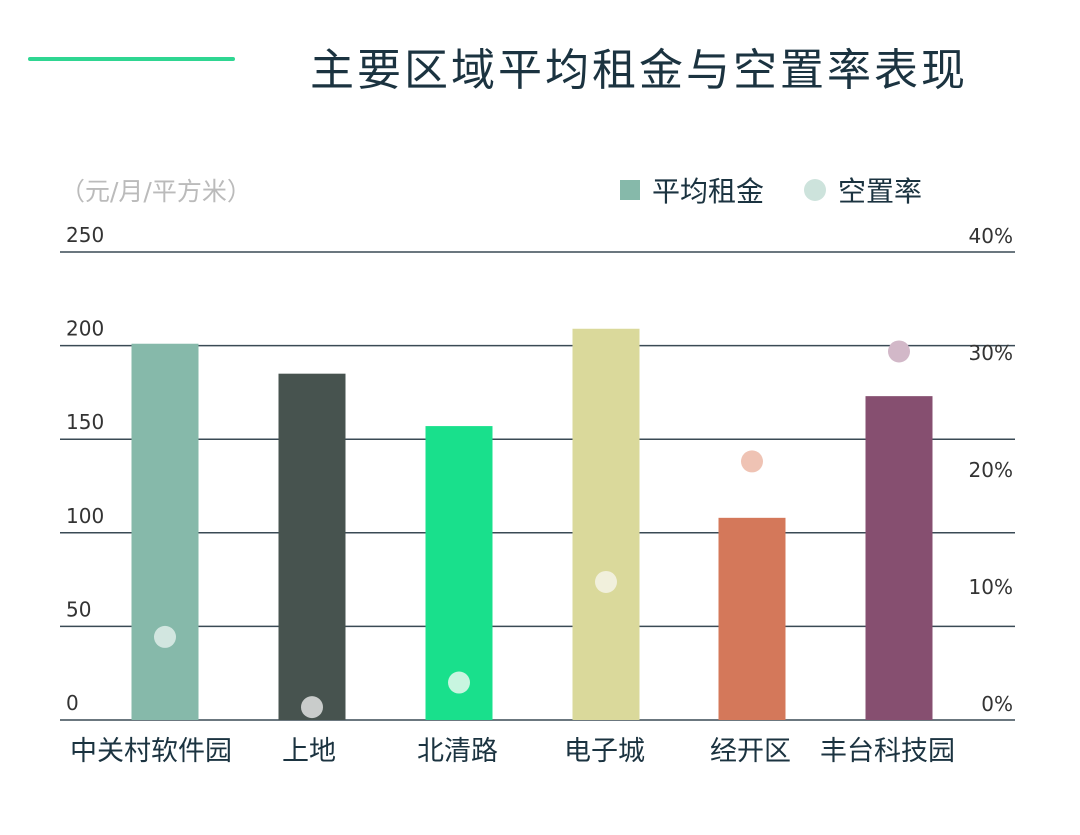  Describe the element at coordinates (750, 751) in the screenshot. I see `category-label: 经开区` at that location.